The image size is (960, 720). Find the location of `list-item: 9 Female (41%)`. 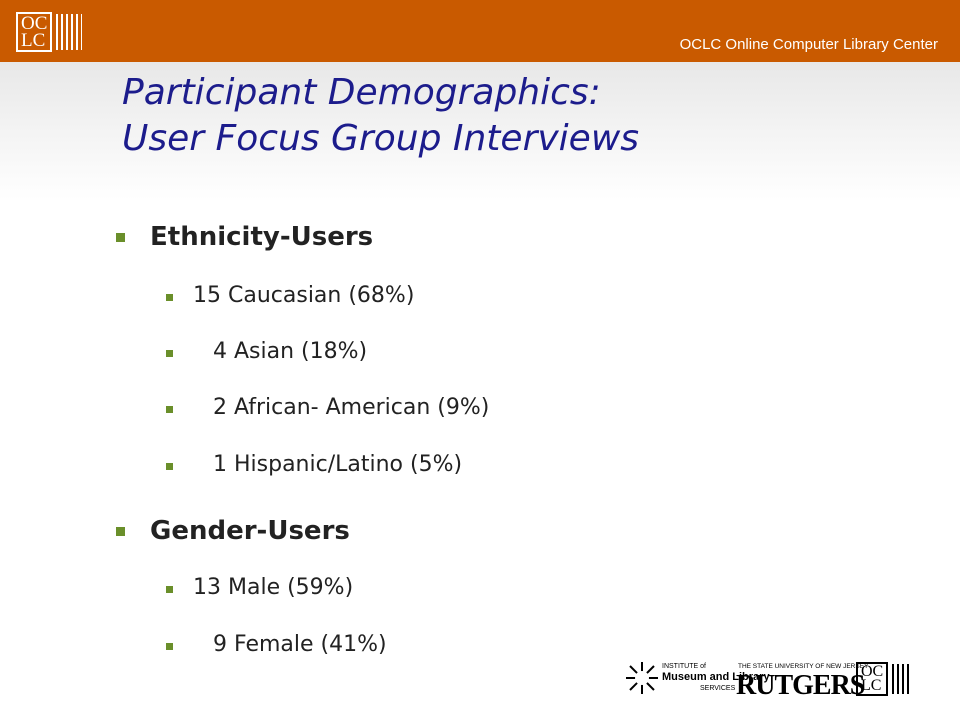

list-item: 9 Female (41%) is located at coordinates (300, 644).